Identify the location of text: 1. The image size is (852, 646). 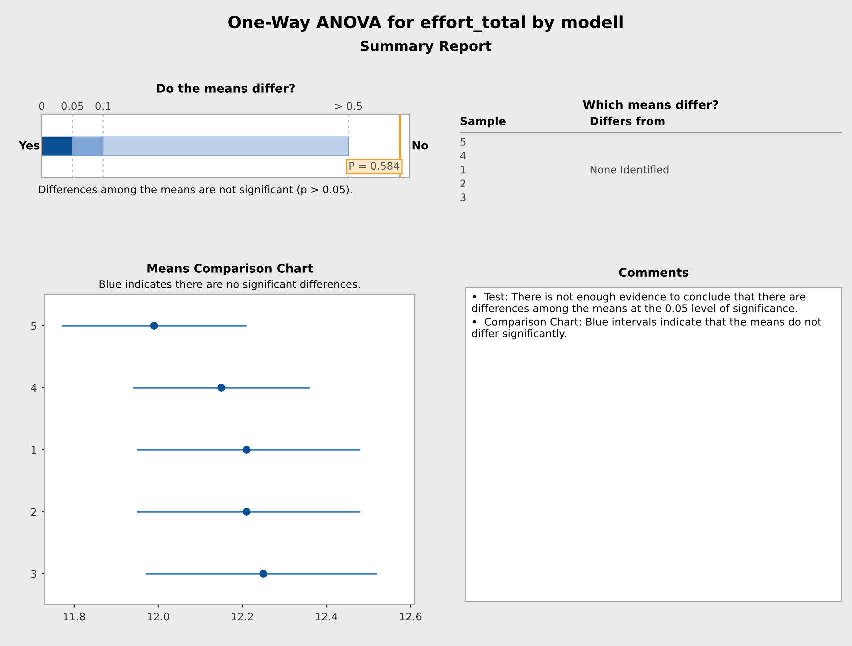
(463, 170).